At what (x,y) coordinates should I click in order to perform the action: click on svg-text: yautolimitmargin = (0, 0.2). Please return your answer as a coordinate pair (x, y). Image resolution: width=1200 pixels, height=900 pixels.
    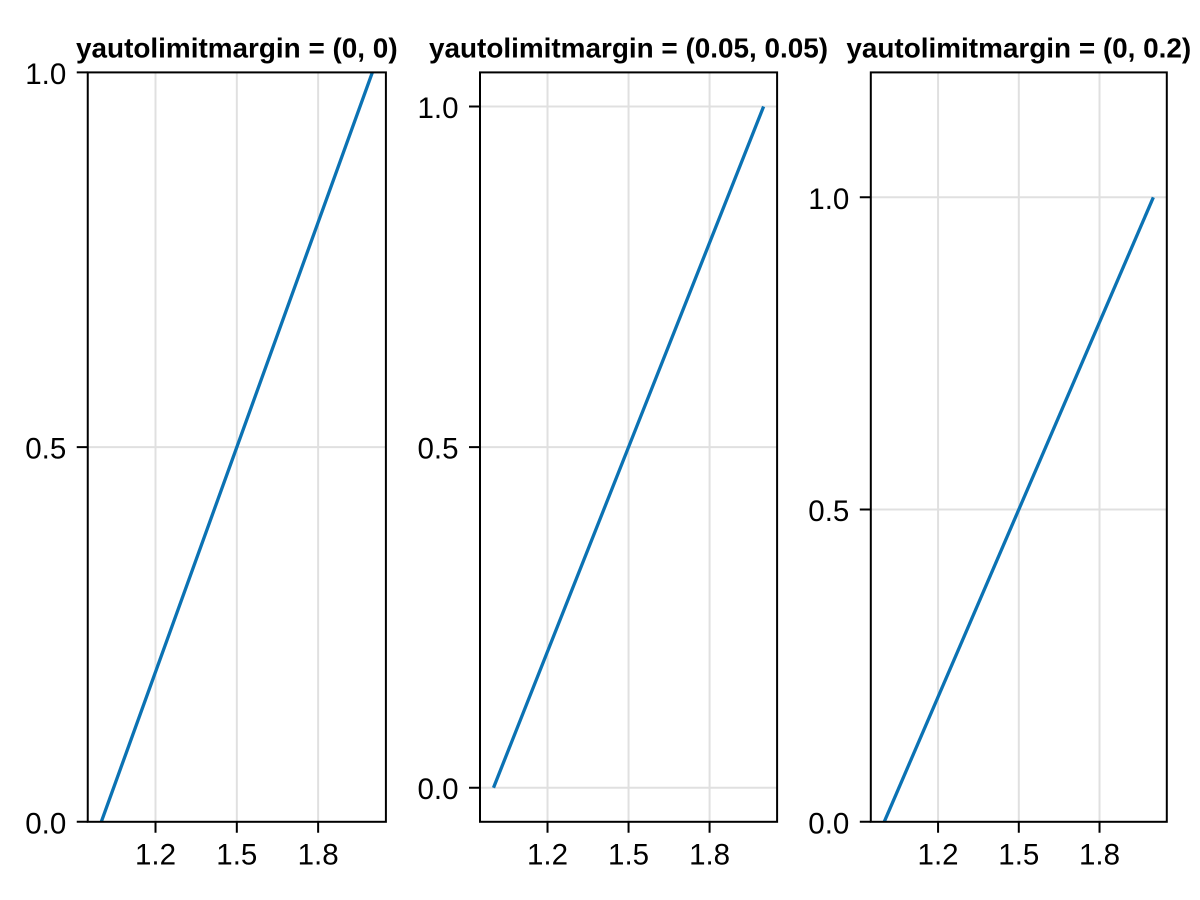
    Looking at the image, I should click on (1018, 47).